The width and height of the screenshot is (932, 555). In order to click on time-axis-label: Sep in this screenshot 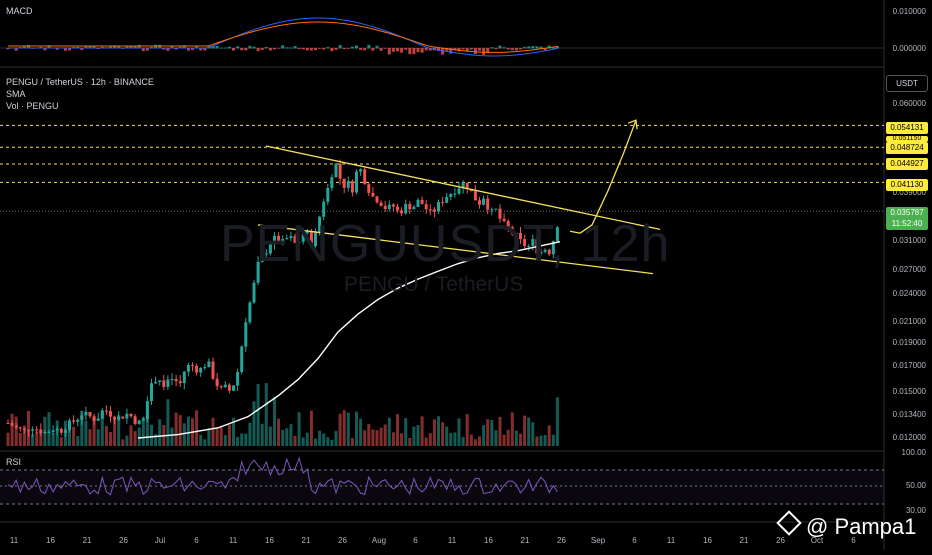, I will do `click(598, 540)`.